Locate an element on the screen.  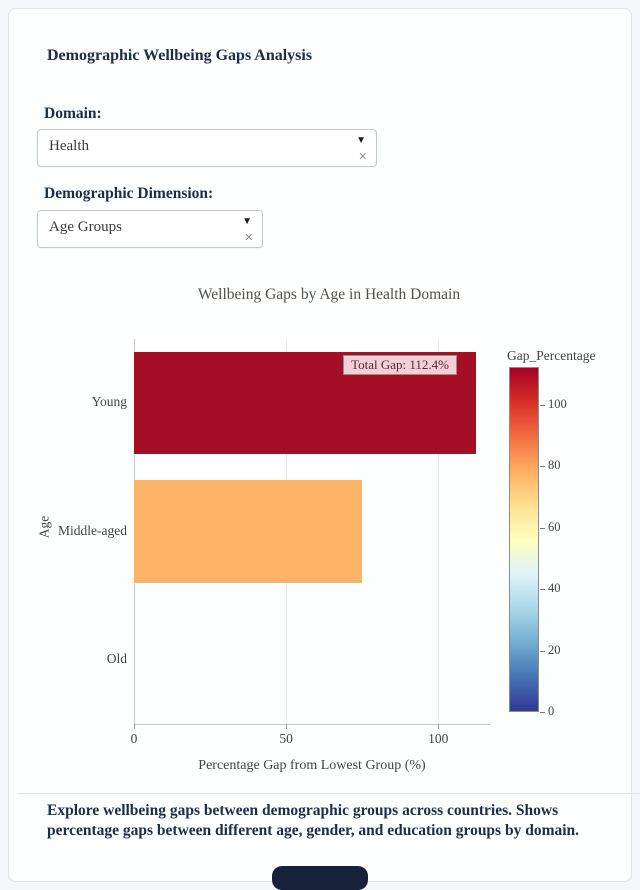
domain-select-value: Health is located at coordinates (69, 146).